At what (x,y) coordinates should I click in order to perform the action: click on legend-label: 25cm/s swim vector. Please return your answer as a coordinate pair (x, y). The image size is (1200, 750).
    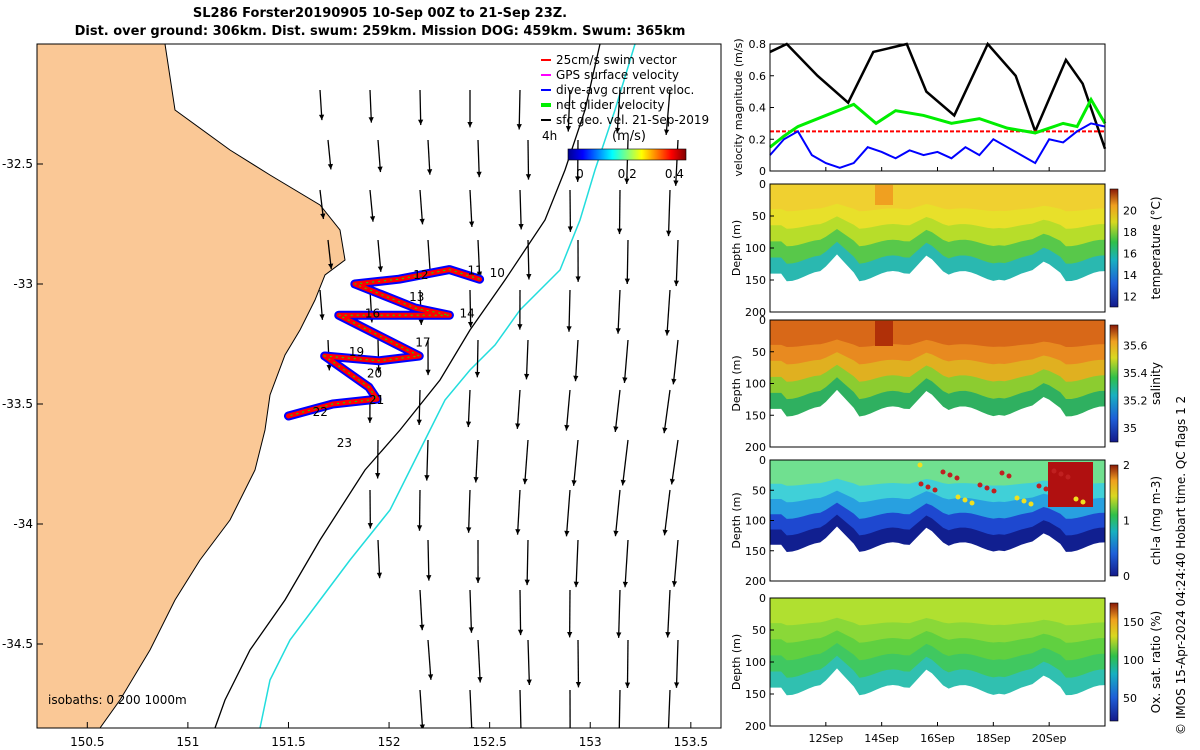
    Looking at the image, I should click on (616, 60).